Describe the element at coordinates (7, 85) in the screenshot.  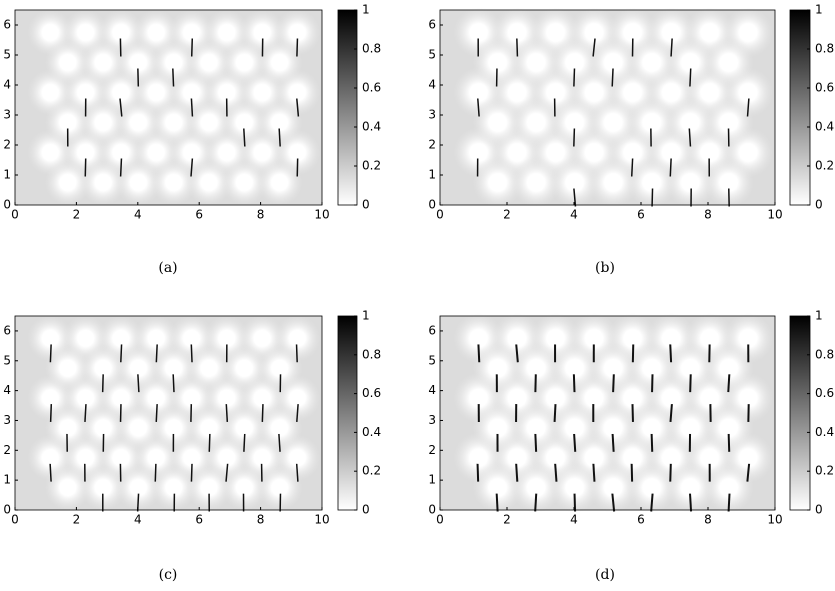
I see `y-tick-label: 4` at that location.